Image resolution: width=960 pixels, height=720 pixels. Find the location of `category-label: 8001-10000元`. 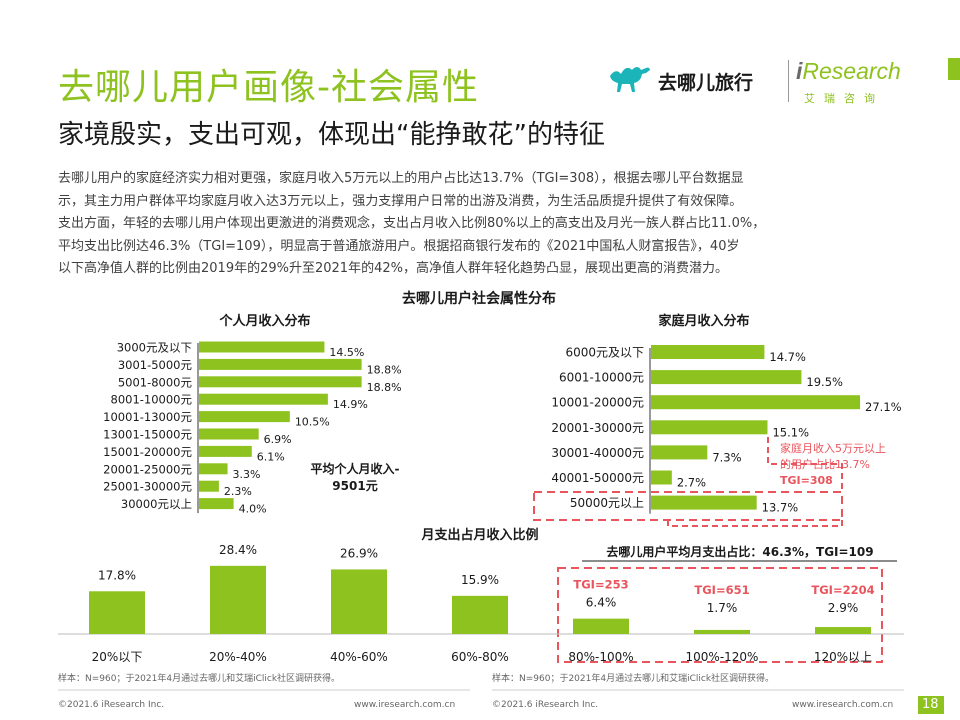

category-label: 8001-10000元 is located at coordinates (152, 400).